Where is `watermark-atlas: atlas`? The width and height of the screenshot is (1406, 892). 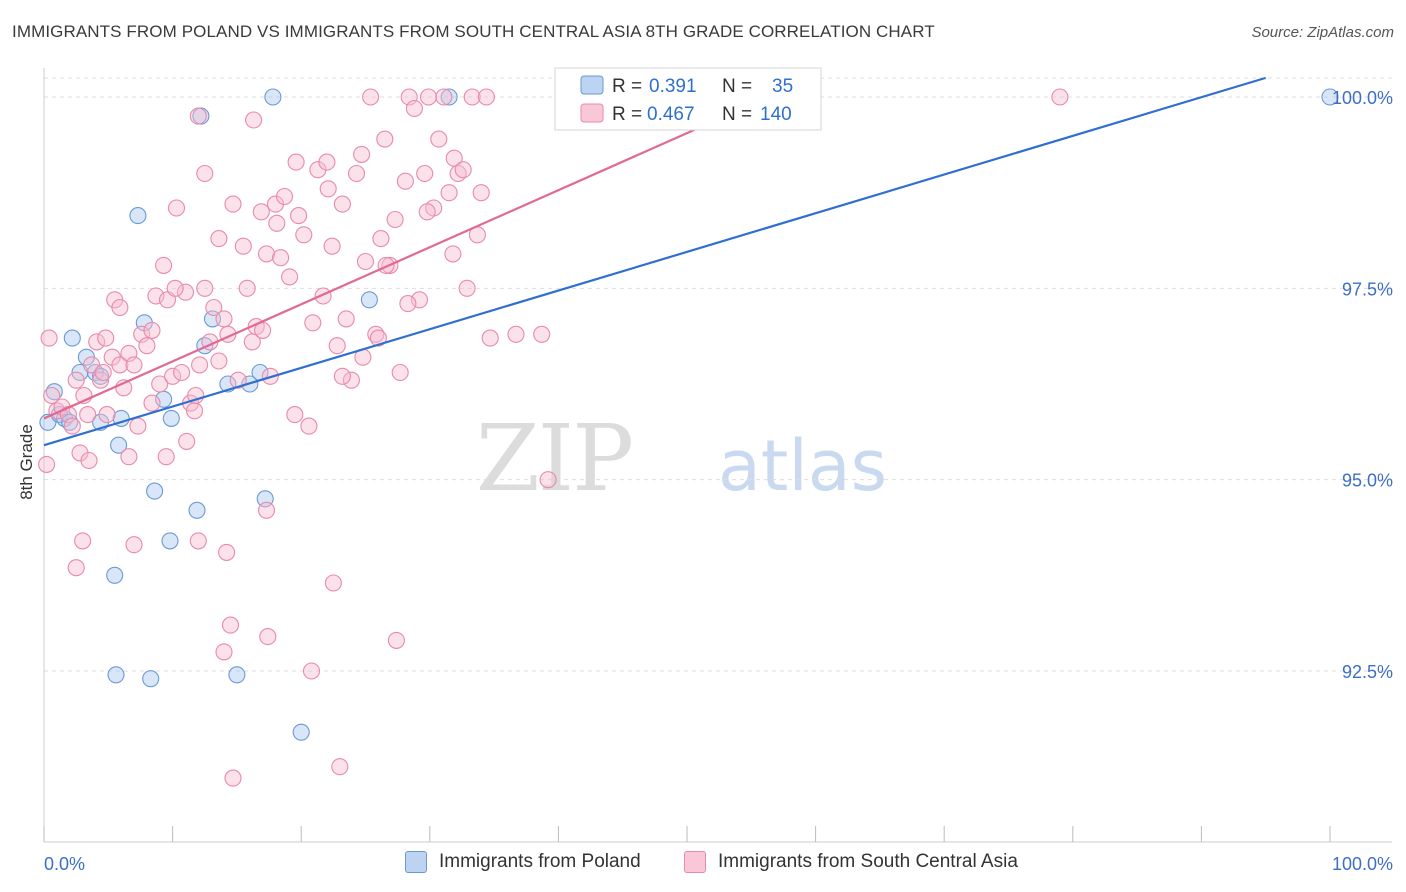 watermark-atlas: atlas is located at coordinates (802, 466).